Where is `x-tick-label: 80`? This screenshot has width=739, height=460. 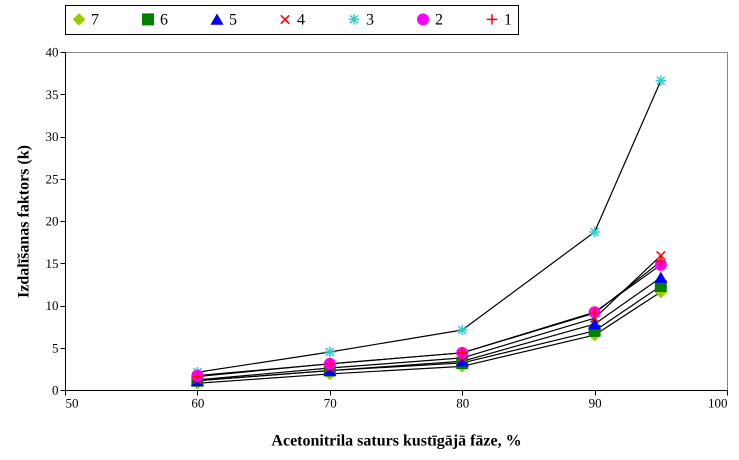 x-tick-label: 80 is located at coordinates (463, 403).